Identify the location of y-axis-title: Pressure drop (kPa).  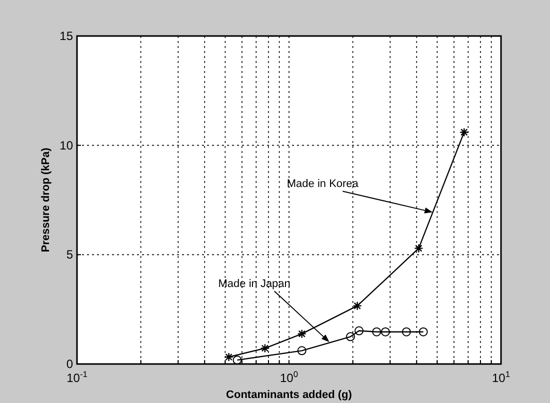
(46, 199).